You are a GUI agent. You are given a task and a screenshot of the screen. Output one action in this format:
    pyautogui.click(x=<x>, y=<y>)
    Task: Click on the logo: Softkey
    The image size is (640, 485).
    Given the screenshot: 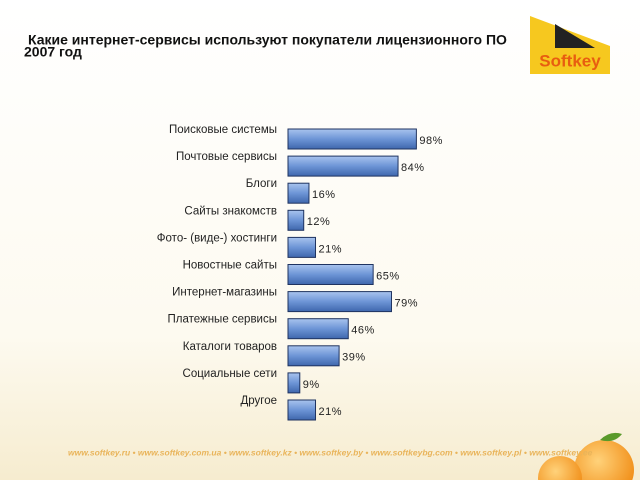 What is the action you would take?
    pyautogui.click(x=570, y=45)
    